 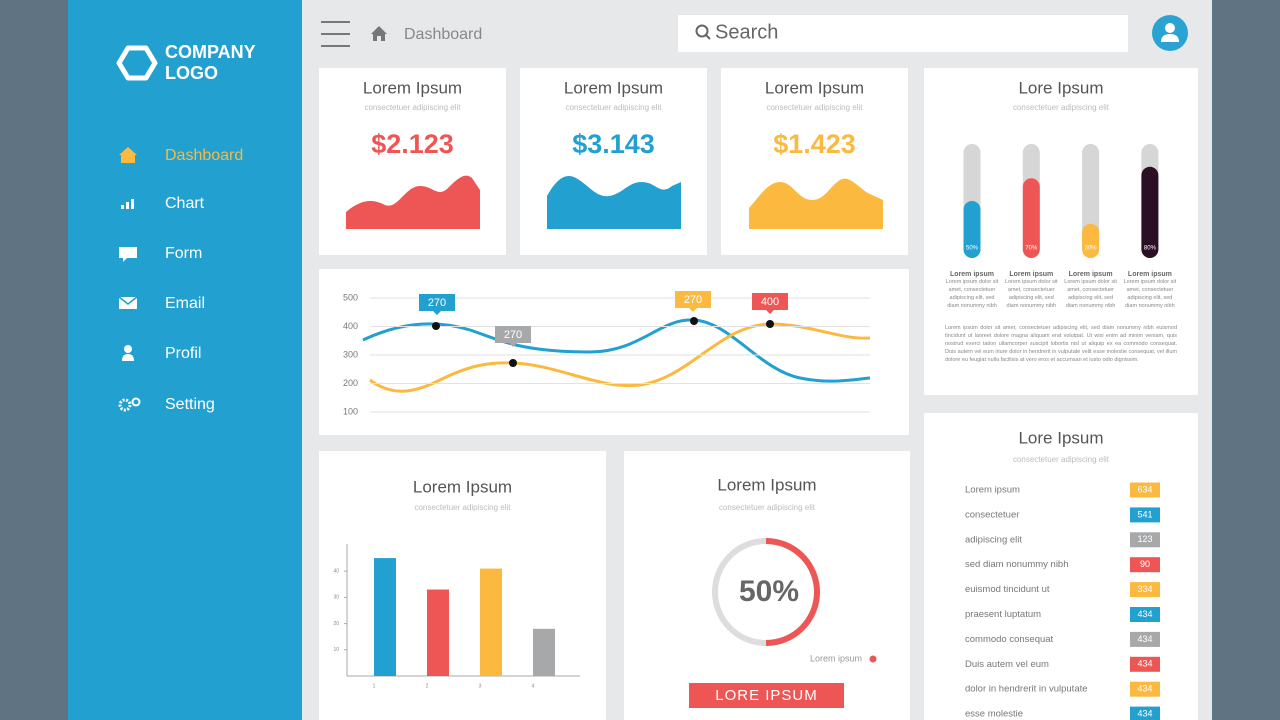 What do you see at coordinates (183, 353) in the screenshot?
I see `nav-item: Profil` at bounding box center [183, 353].